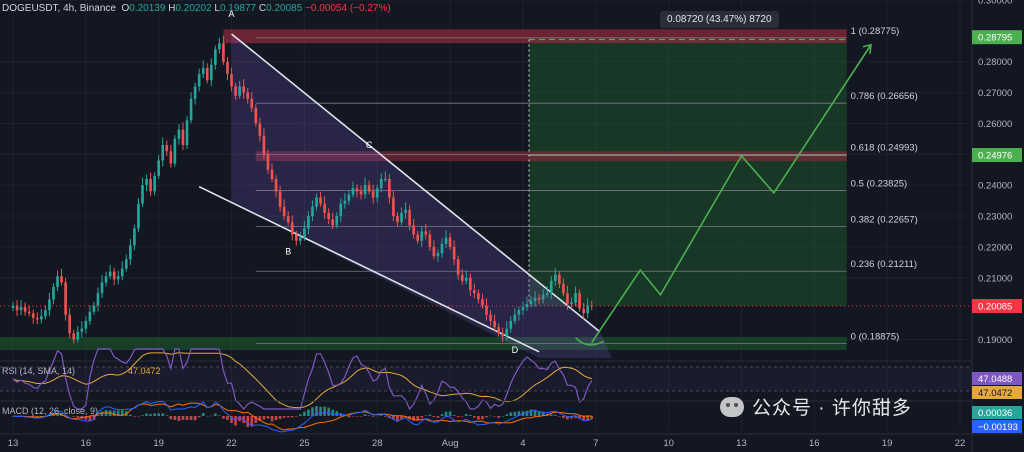 This screenshot has height=452, width=1024. What do you see at coordinates (995, 186) in the screenshot?
I see `price-tick-label: 0.24000` at bounding box center [995, 186].